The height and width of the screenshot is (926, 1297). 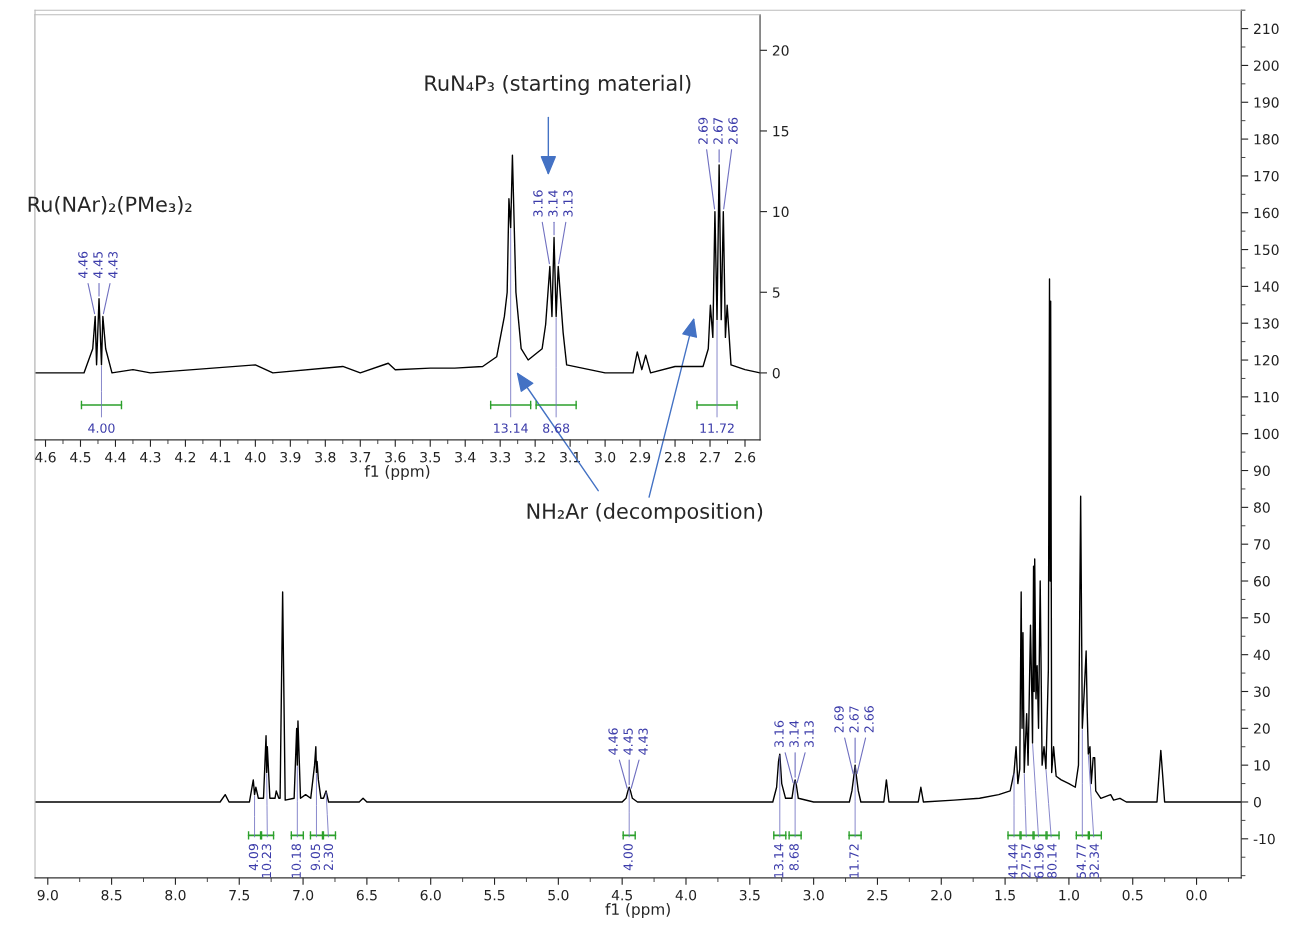 I want to click on y-tick-label: 30, so click(x=1262, y=691).